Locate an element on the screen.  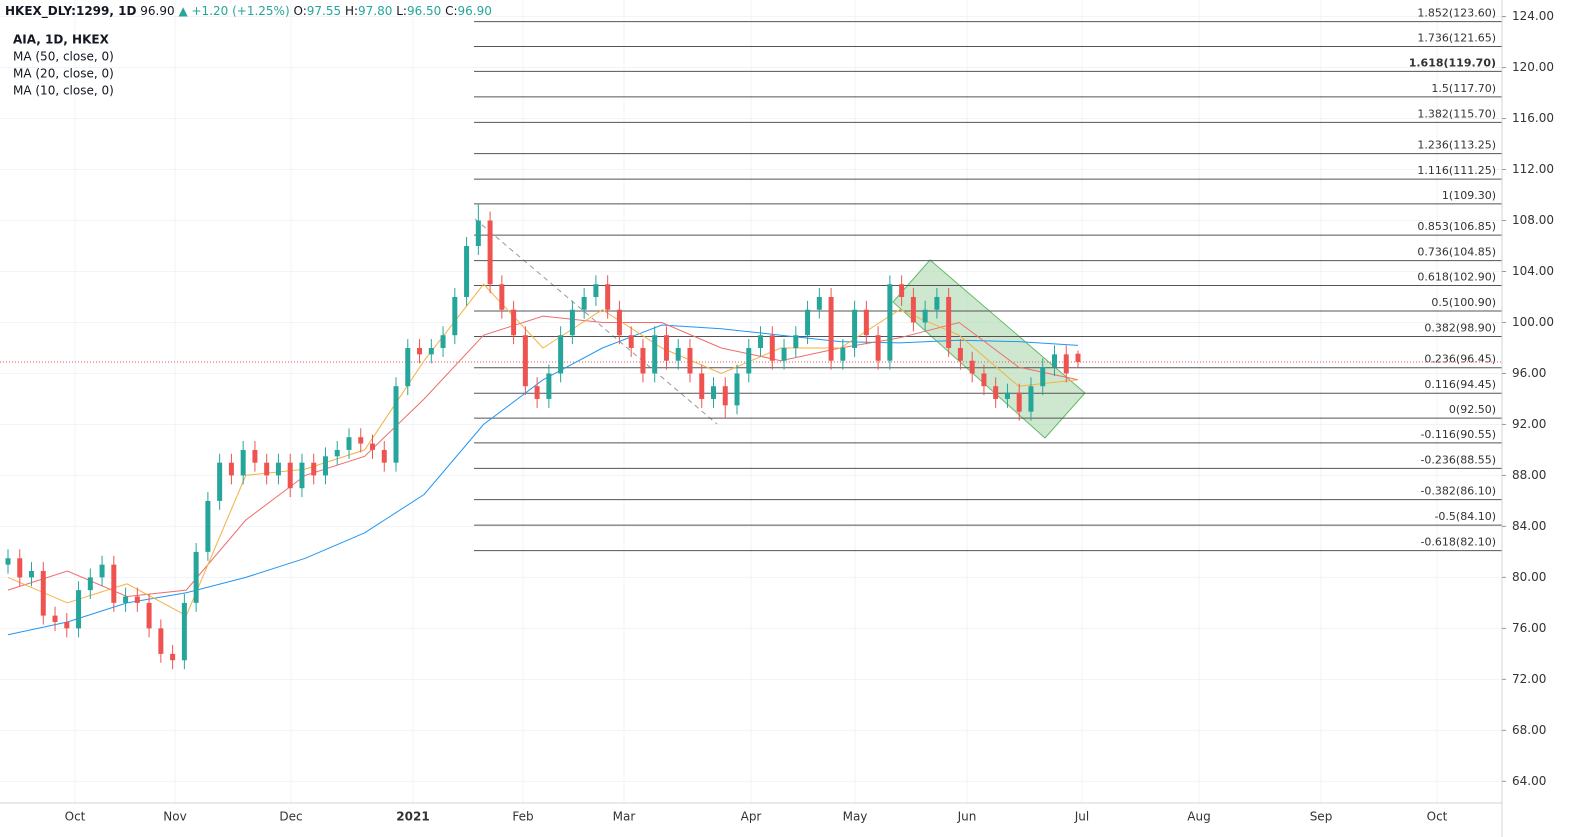
x-tick-label: Mar is located at coordinates (624, 817).